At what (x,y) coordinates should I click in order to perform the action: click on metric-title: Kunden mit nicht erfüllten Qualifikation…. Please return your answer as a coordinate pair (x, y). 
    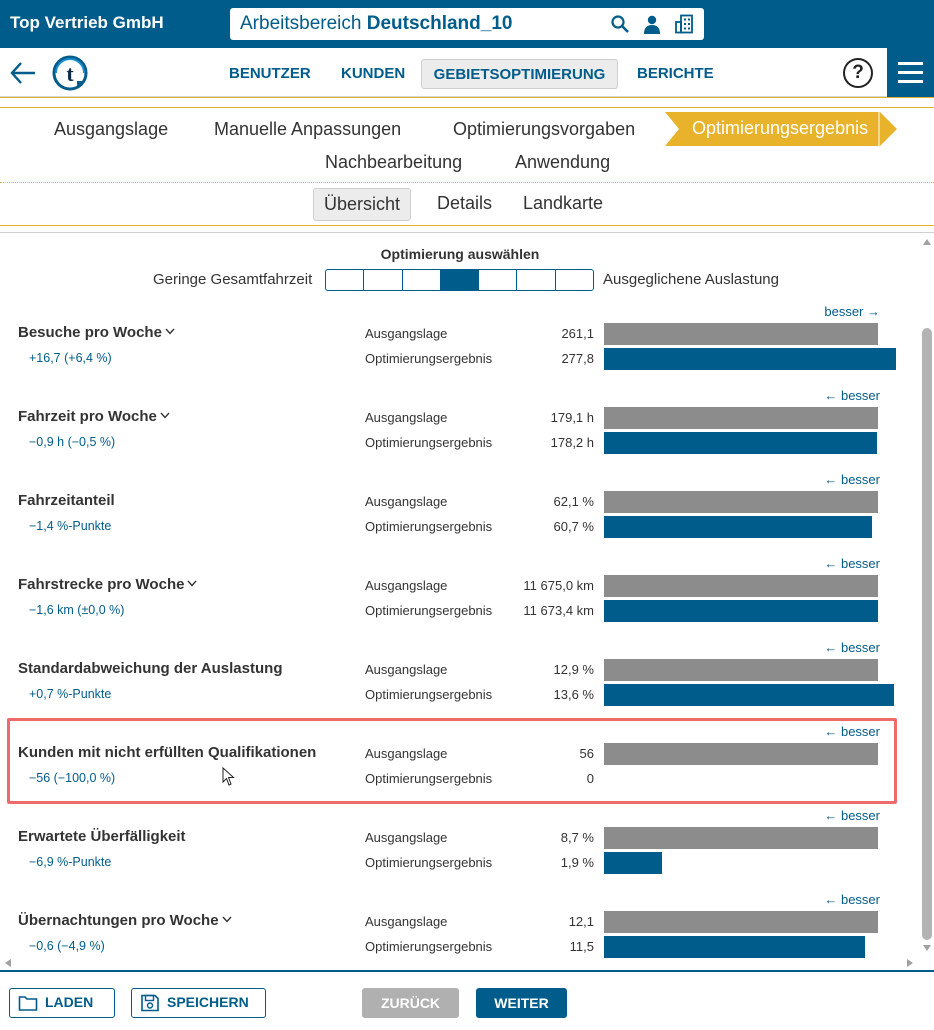
    Looking at the image, I should click on (167, 752).